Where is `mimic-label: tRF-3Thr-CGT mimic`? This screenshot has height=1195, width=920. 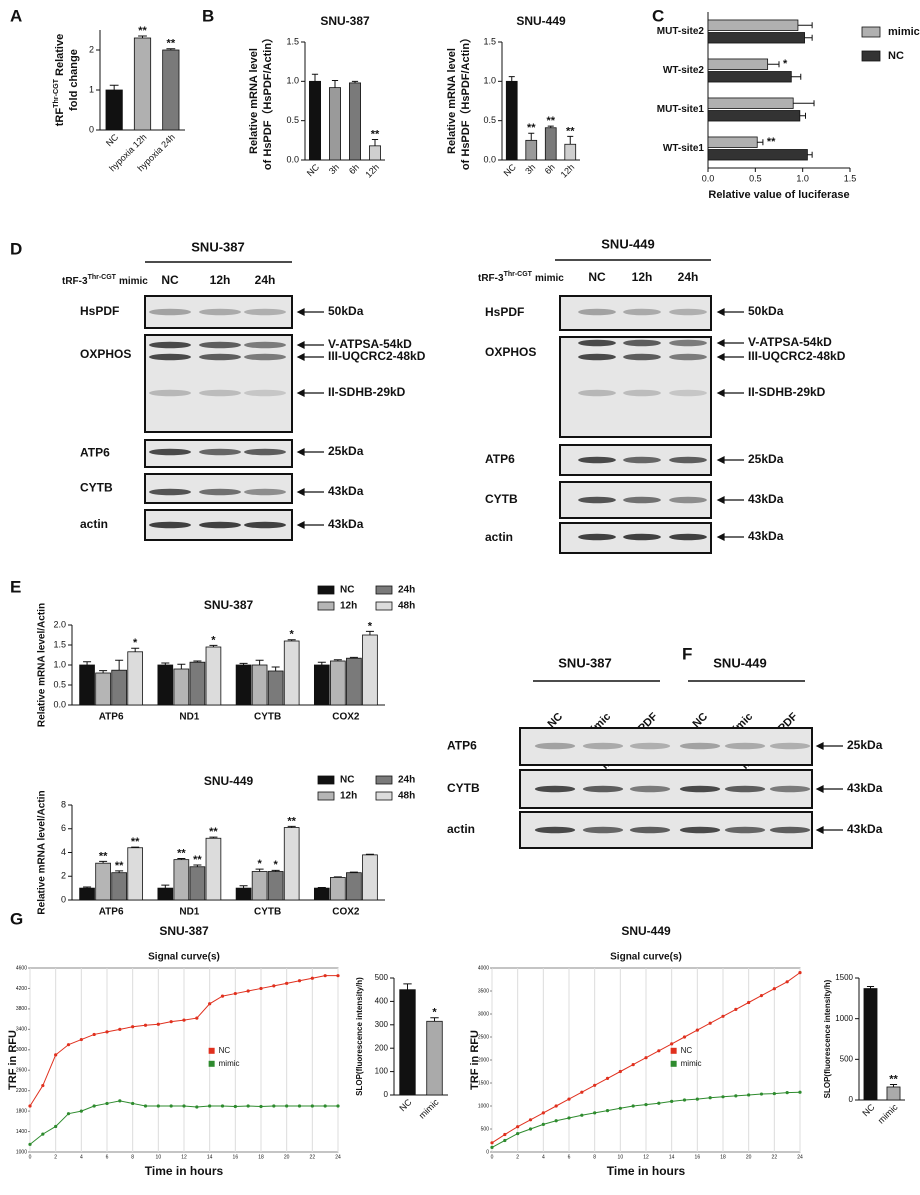
mimic-label: tRF-3Thr-CGT mimic is located at coordinates (521, 277).